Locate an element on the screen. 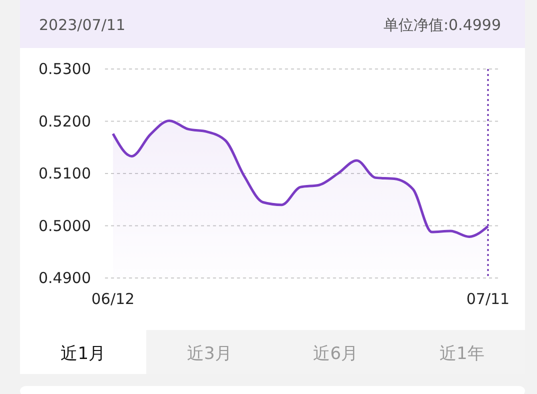 Image resolution: width=537 pixels, height=394 pixels. chart-title: 2023/07/11 is located at coordinates (82, 25).